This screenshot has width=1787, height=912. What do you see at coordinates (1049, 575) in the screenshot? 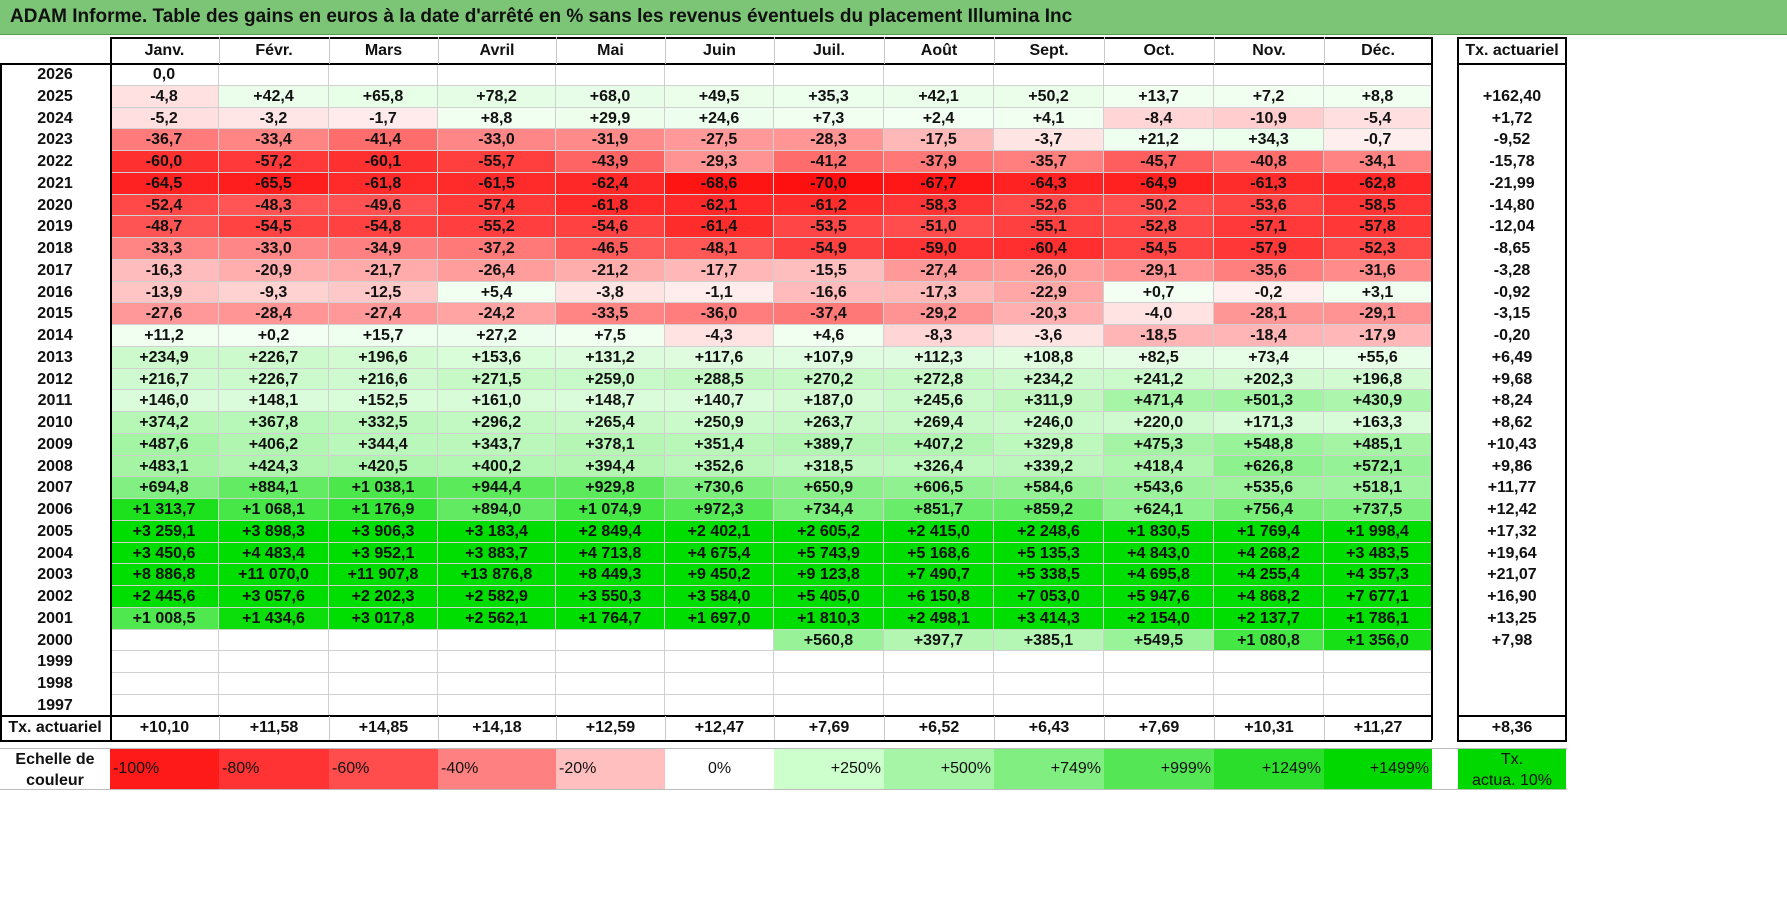
I see `table-cell: +5 338,5` at bounding box center [1049, 575].